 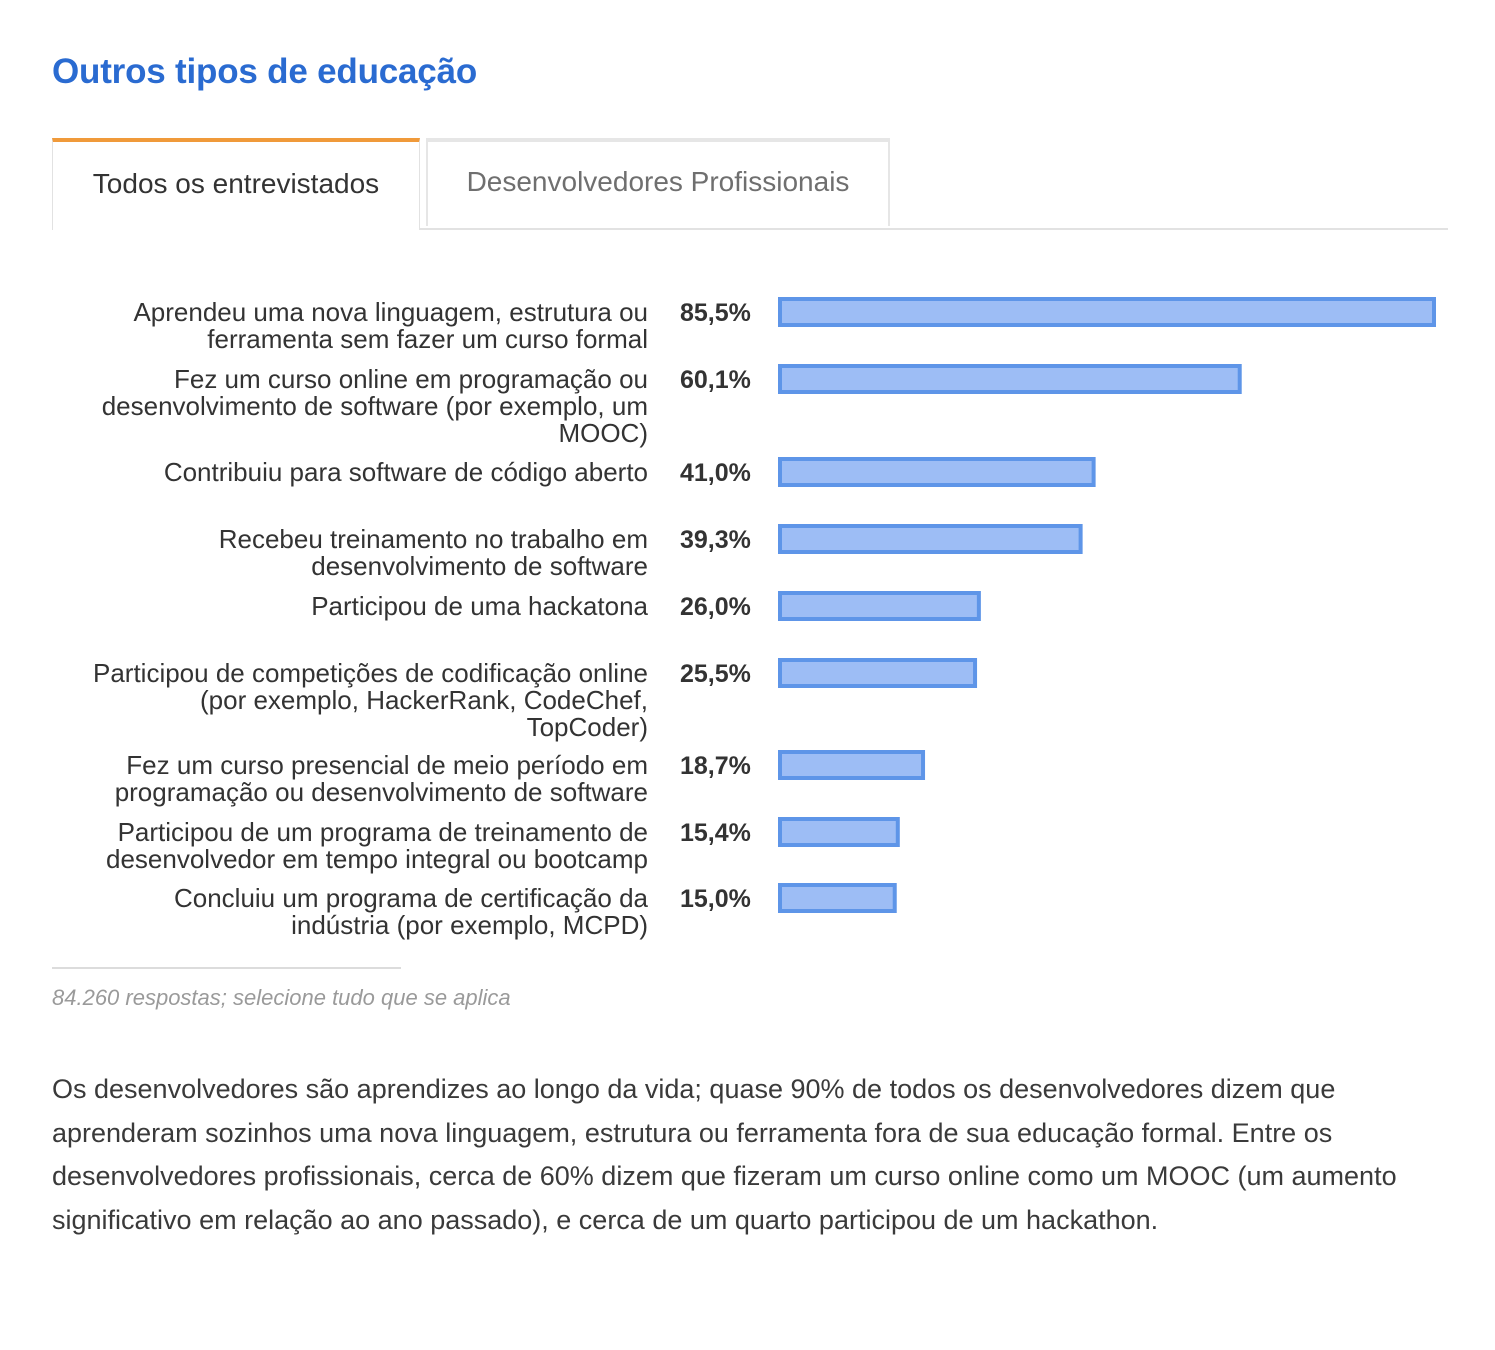 What do you see at coordinates (587, 727) in the screenshot?
I see `category-label: TopCoder)` at bounding box center [587, 727].